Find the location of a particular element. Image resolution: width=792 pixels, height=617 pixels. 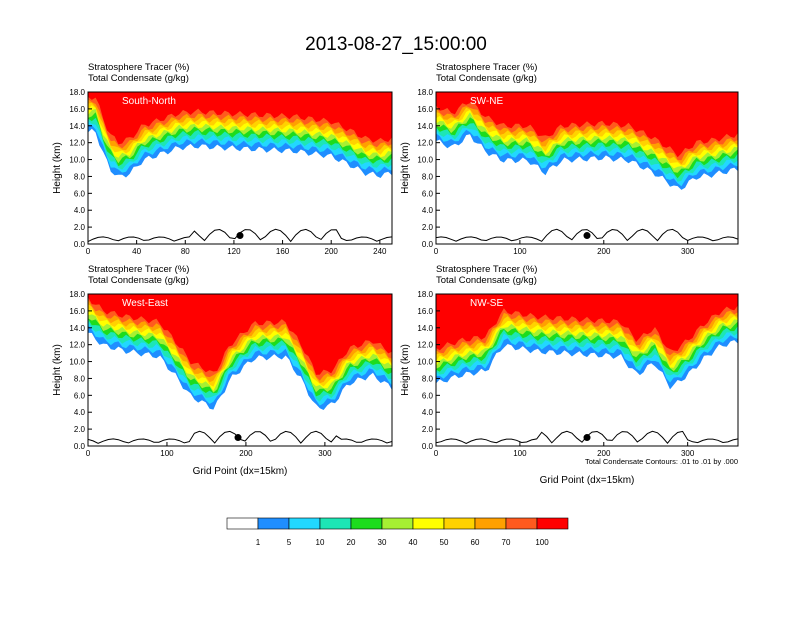

colorbar-label: 30 is located at coordinates (382, 542).